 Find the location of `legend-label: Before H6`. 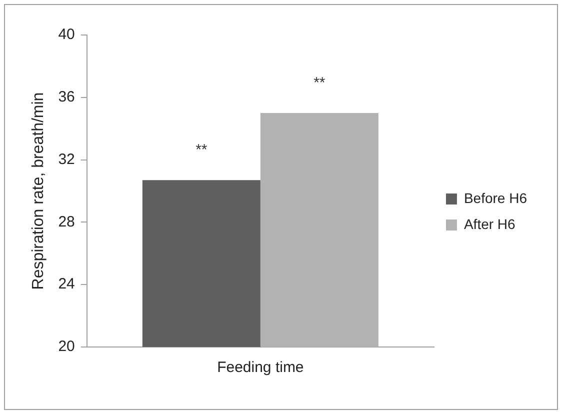

legend-label: Before H6 is located at coordinates (496, 198).